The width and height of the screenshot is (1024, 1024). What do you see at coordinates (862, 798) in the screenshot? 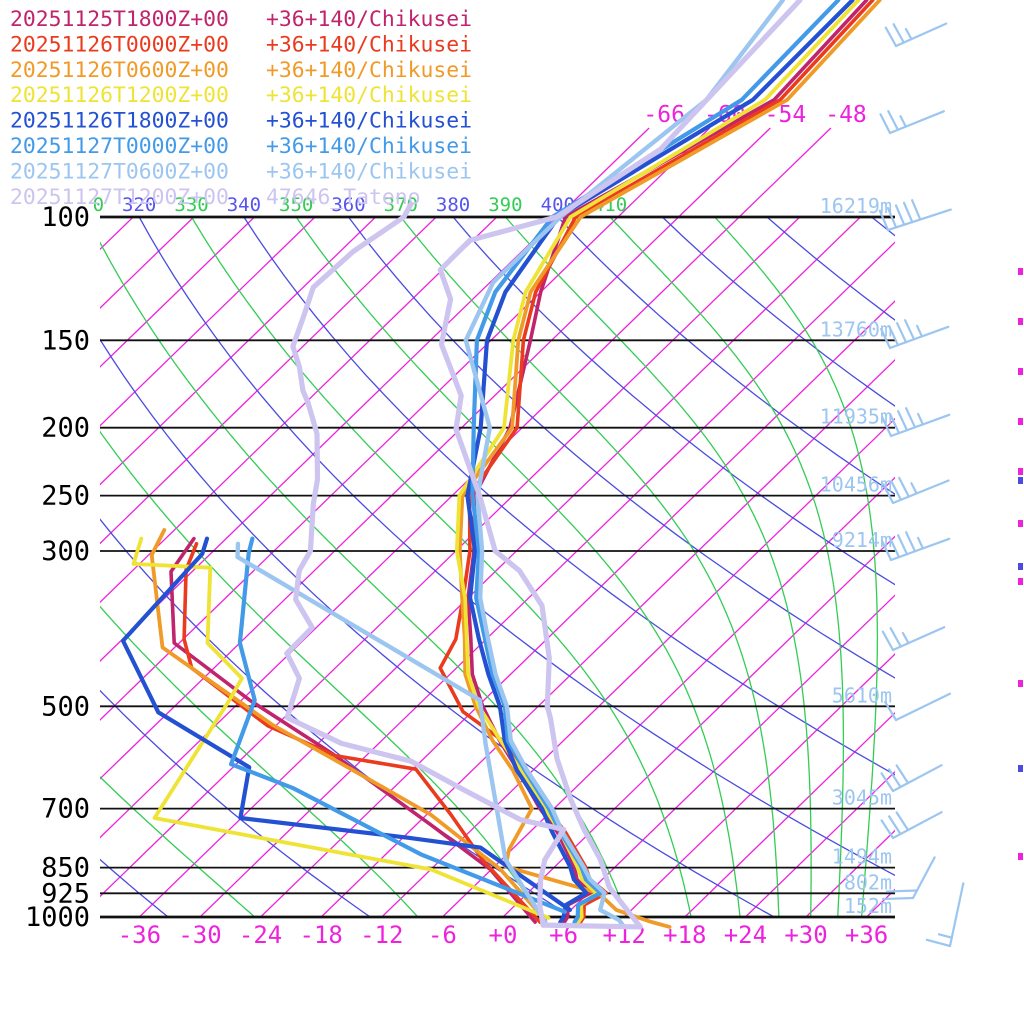
I see `height-label: 3045m` at bounding box center [862, 798].